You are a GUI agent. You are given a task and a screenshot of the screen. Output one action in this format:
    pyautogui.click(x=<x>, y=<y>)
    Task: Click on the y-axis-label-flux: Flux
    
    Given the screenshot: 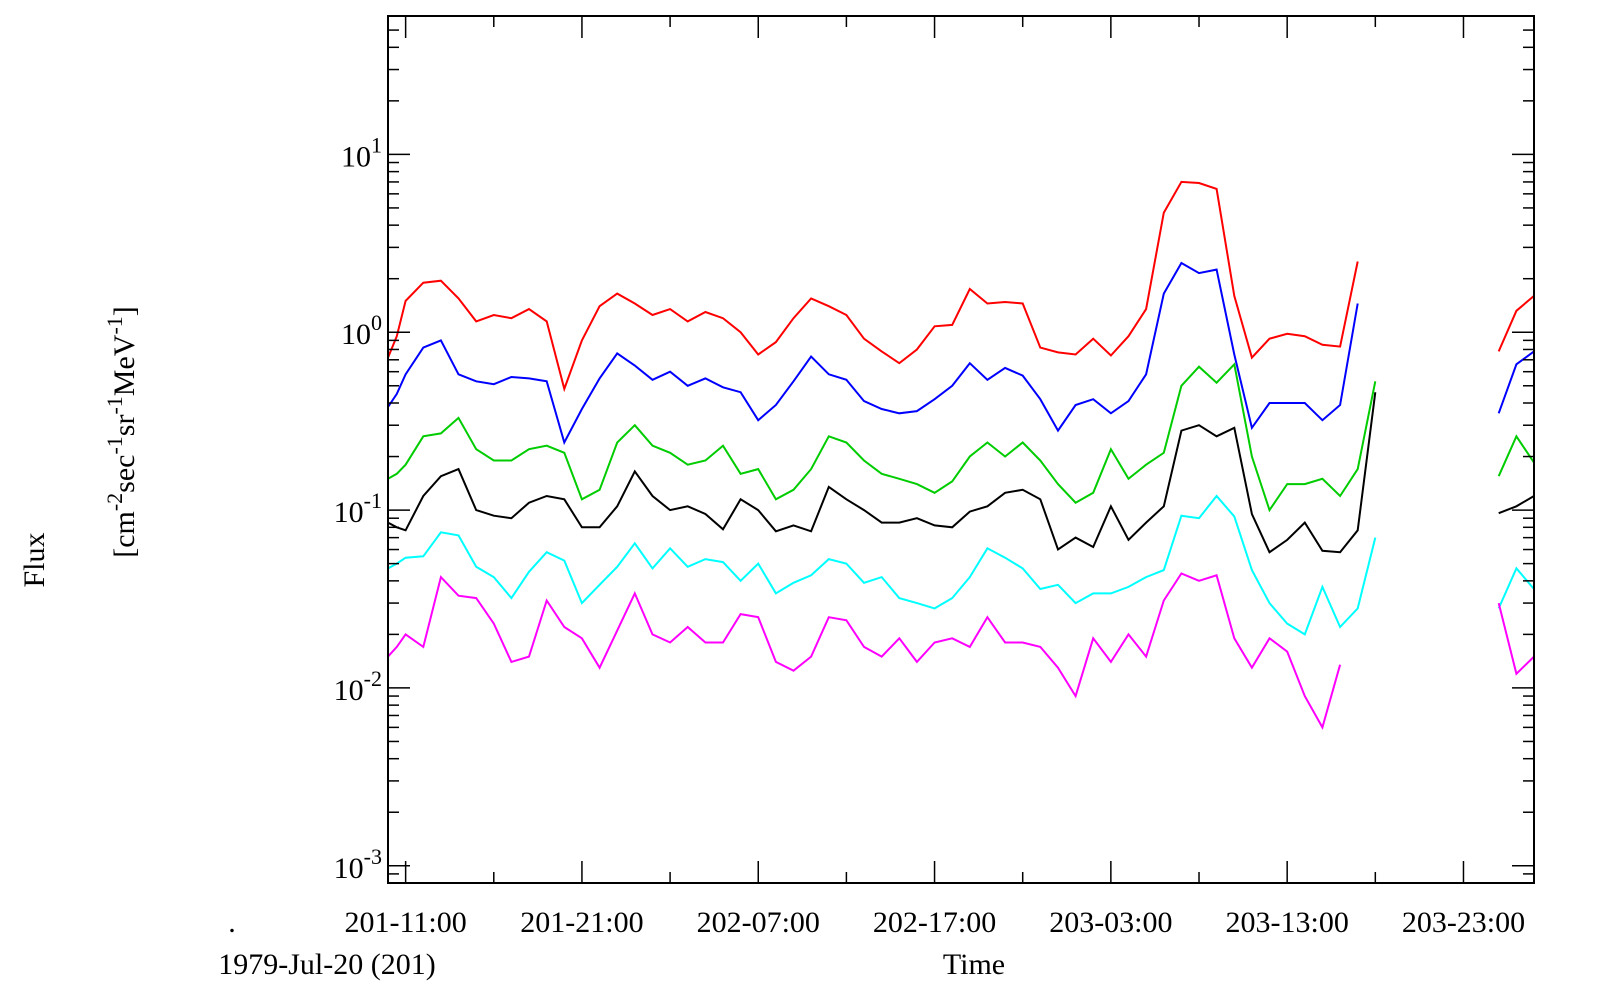 What is the action you would take?
    pyautogui.click(x=34, y=559)
    